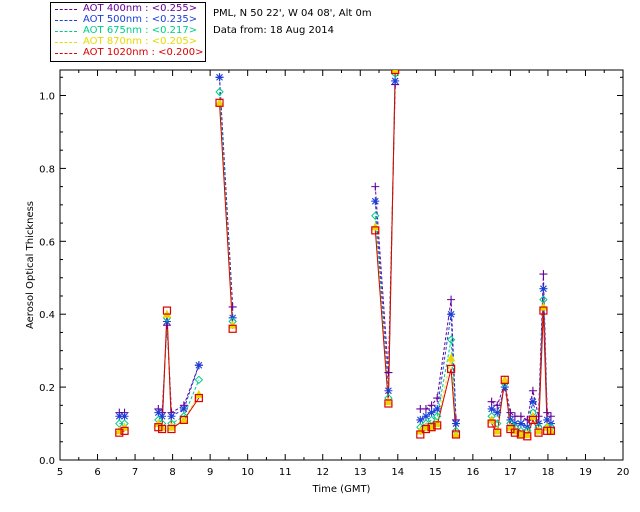 The image size is (640, 512). Describe the element at coordinates (47, 315) in the screenshot. I see `y-tick-label: 0.4` at that location.